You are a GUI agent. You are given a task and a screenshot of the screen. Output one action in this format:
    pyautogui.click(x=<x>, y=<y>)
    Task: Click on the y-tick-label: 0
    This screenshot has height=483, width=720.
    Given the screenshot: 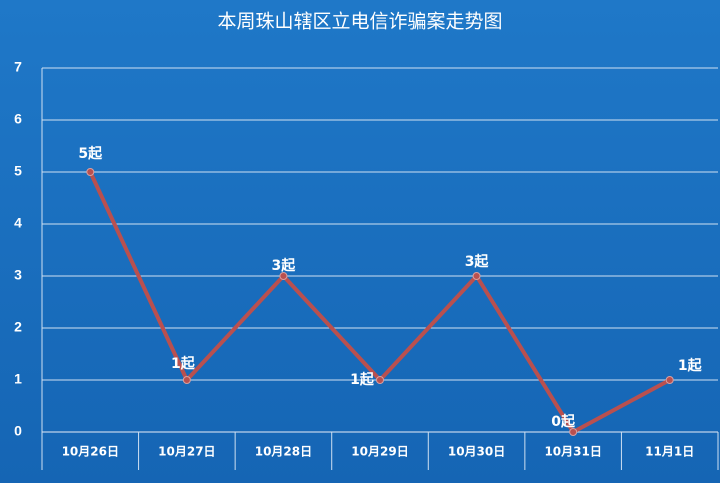 What is the action you would take?
    pyautogui.click(x=18, y=431)
    